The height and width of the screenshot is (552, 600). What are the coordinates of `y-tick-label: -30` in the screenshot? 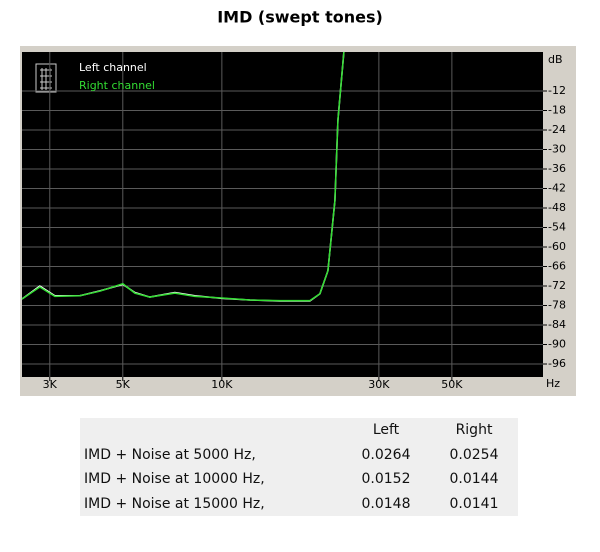 It's located at (557, 149).